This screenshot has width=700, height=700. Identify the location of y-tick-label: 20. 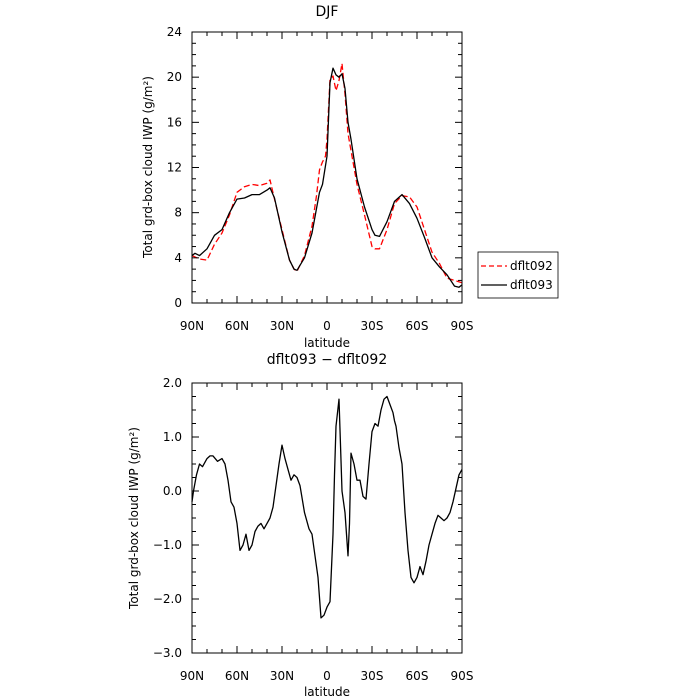
(174, 77).